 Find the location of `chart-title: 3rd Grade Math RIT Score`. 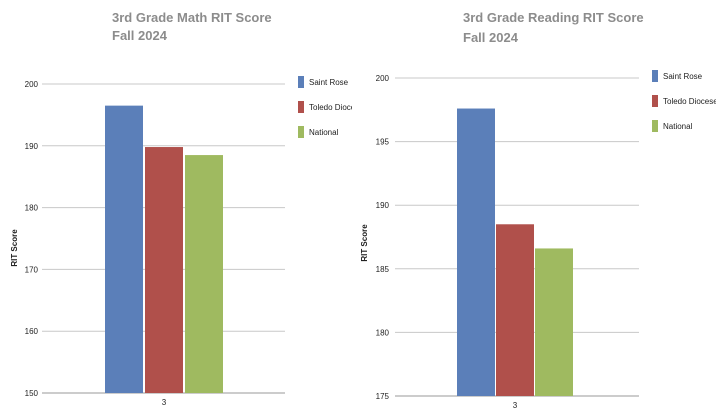

chart-title: 3rd Grade Math RIT Score is located at coordinates (192, 17).